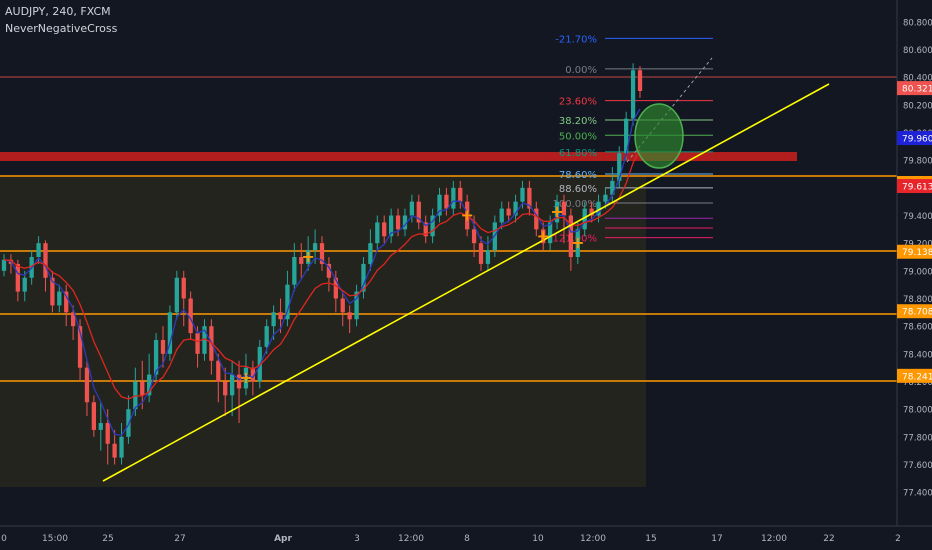  What do you see at coordinates (58, 11) in the screenshot?
I see `symbol-title: AUDJPY, 240, FXCM` at bounding box center [58, 11].